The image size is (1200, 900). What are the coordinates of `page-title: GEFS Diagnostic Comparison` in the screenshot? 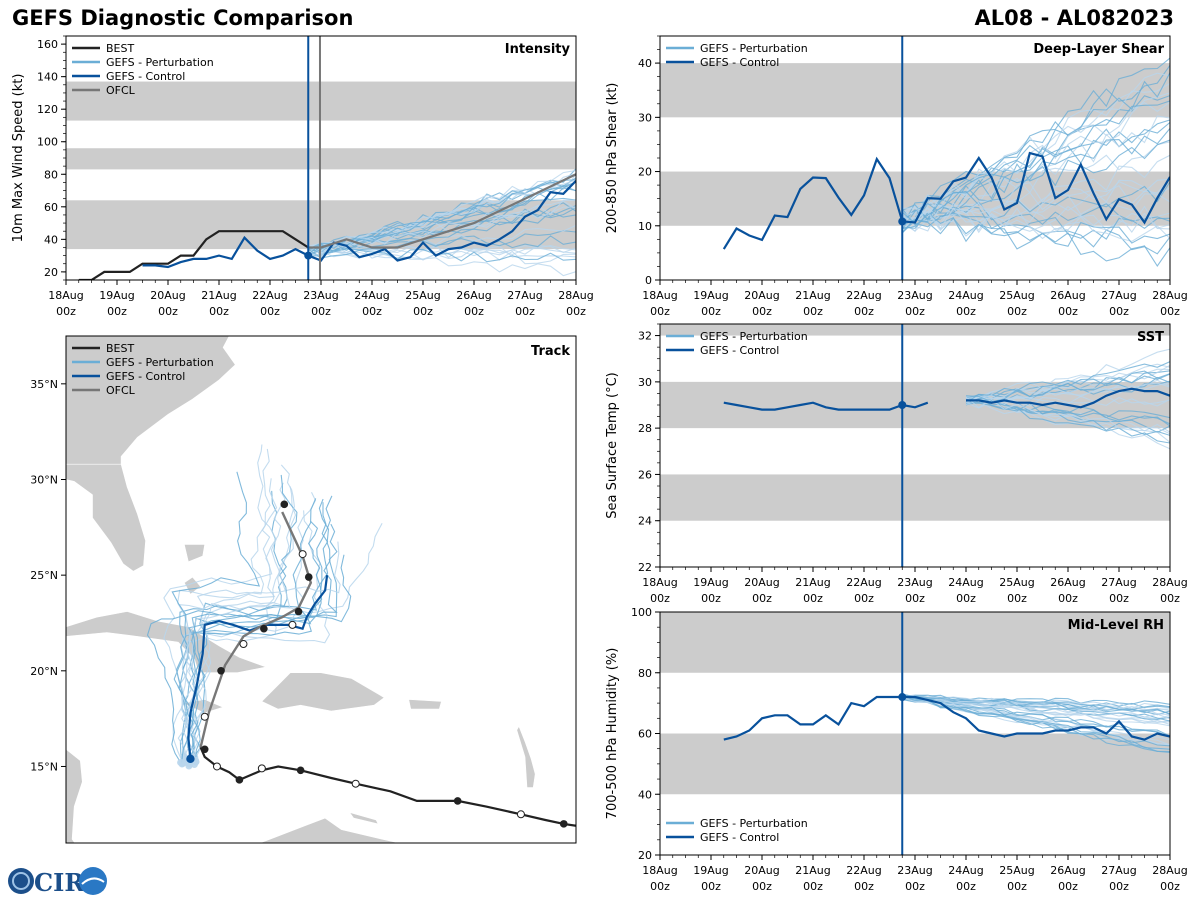 It's located at (183, 18).